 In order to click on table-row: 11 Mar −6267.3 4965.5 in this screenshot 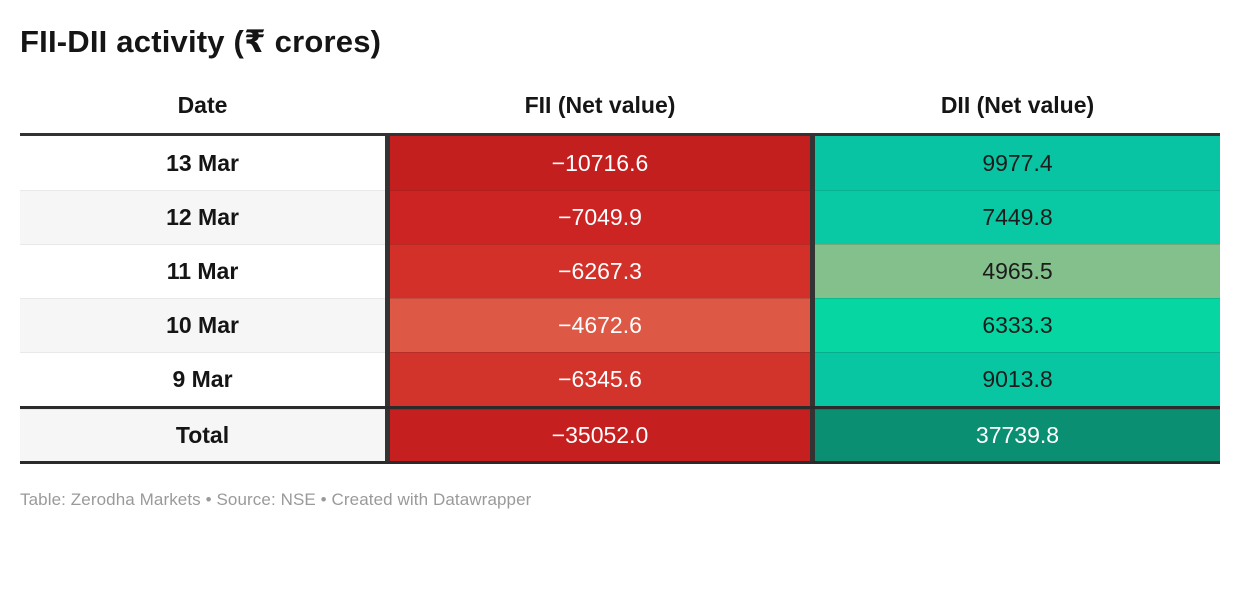, I will do `click(620, 271)`.